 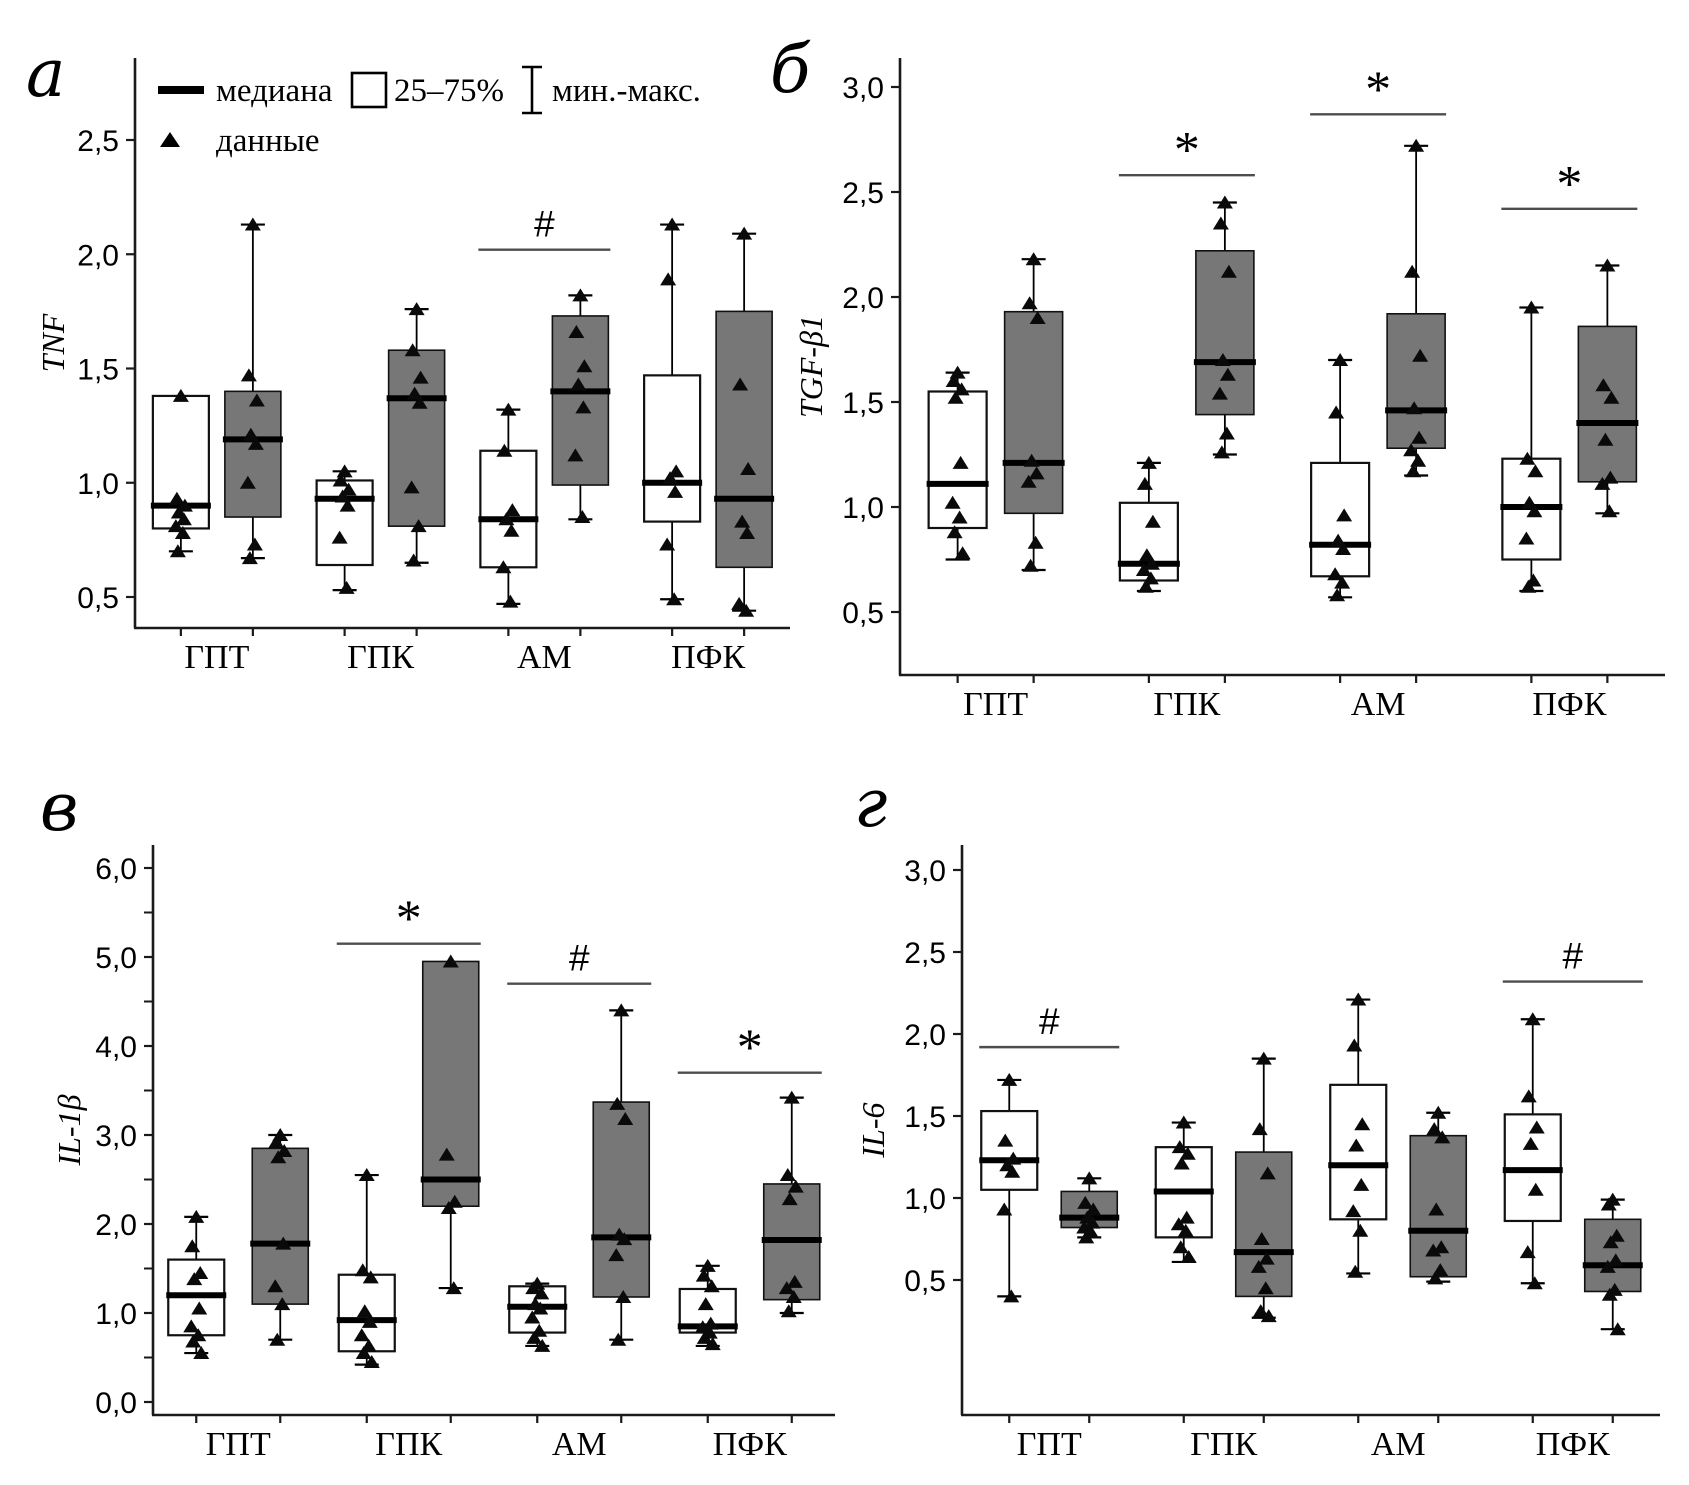 I want to click on iqr-box-gray, so click(x=621, y=1199).